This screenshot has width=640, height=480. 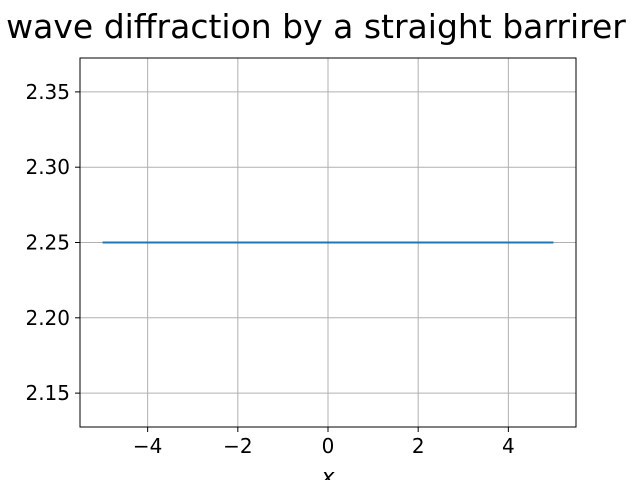 What do you see at coordinates (47, 243) in the screenshot?
I see `y-tick-label: 2.25` at bounding box center [47, 243].